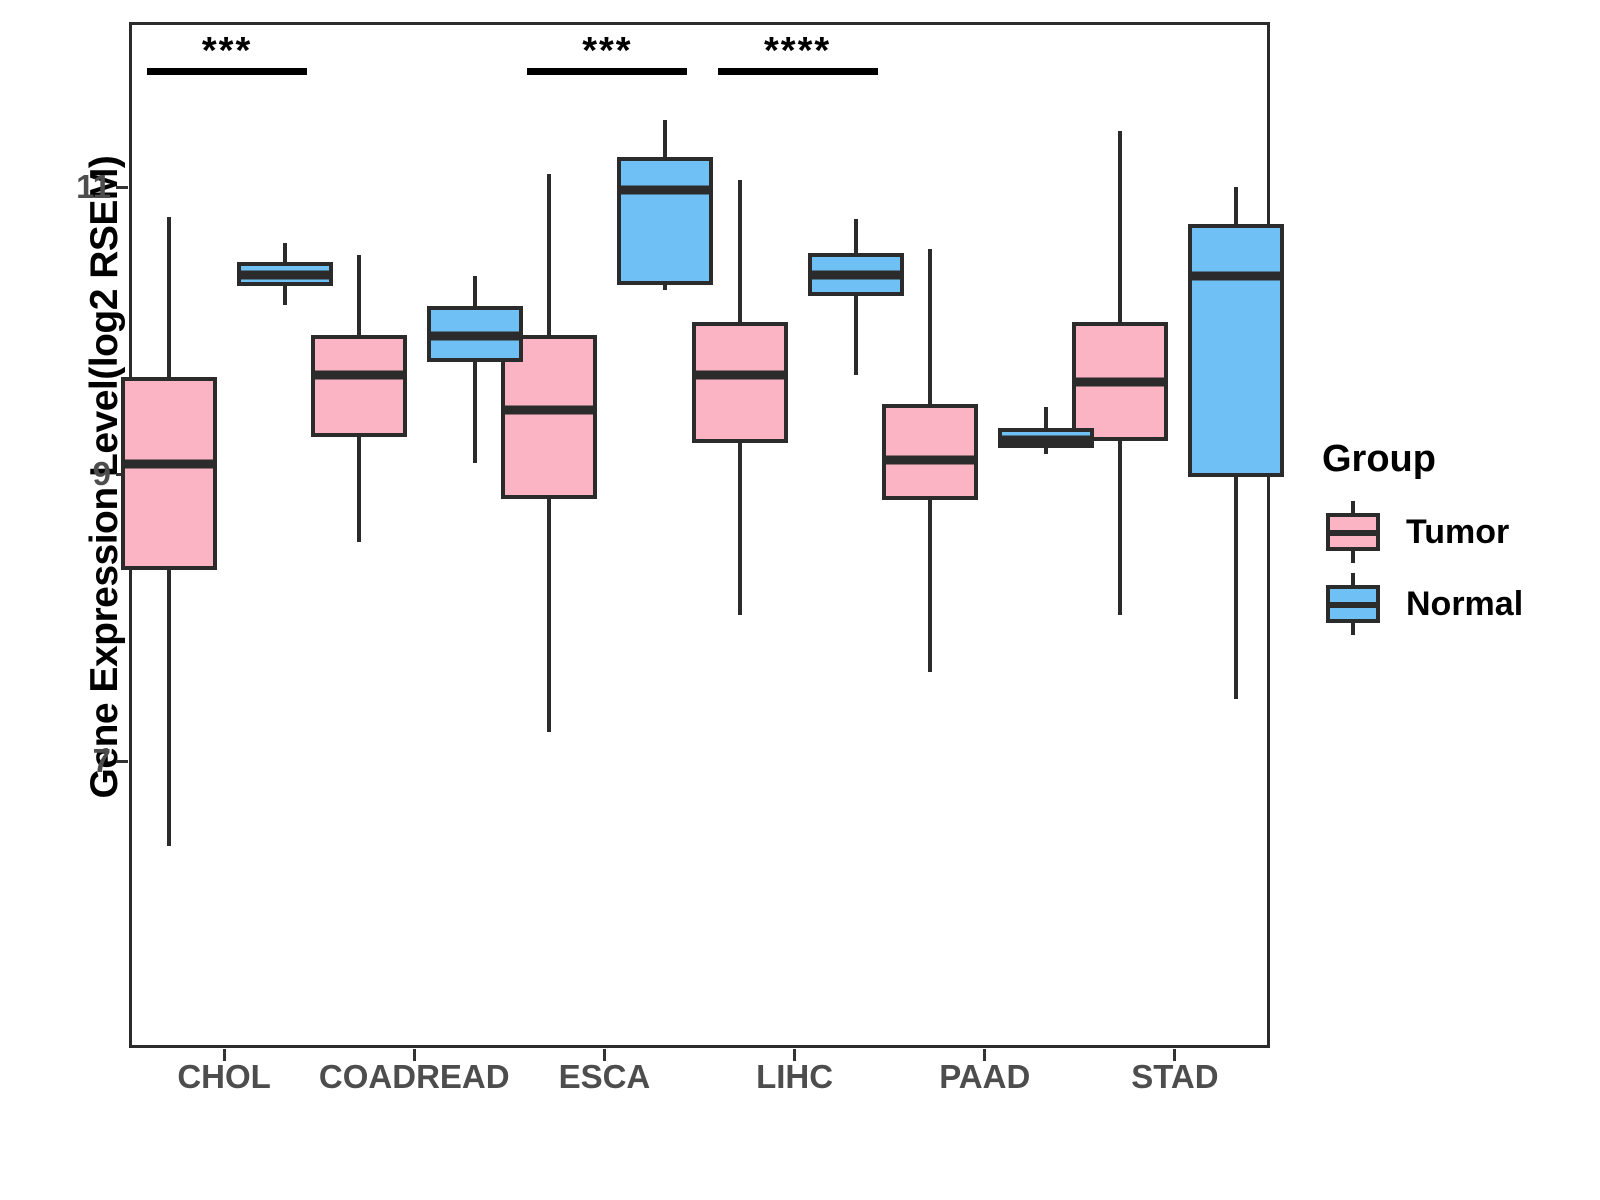 This screenshot has width=1600, height=1200. I want to click on x-tick-label-esca: ESCA, so click(604, 1076).